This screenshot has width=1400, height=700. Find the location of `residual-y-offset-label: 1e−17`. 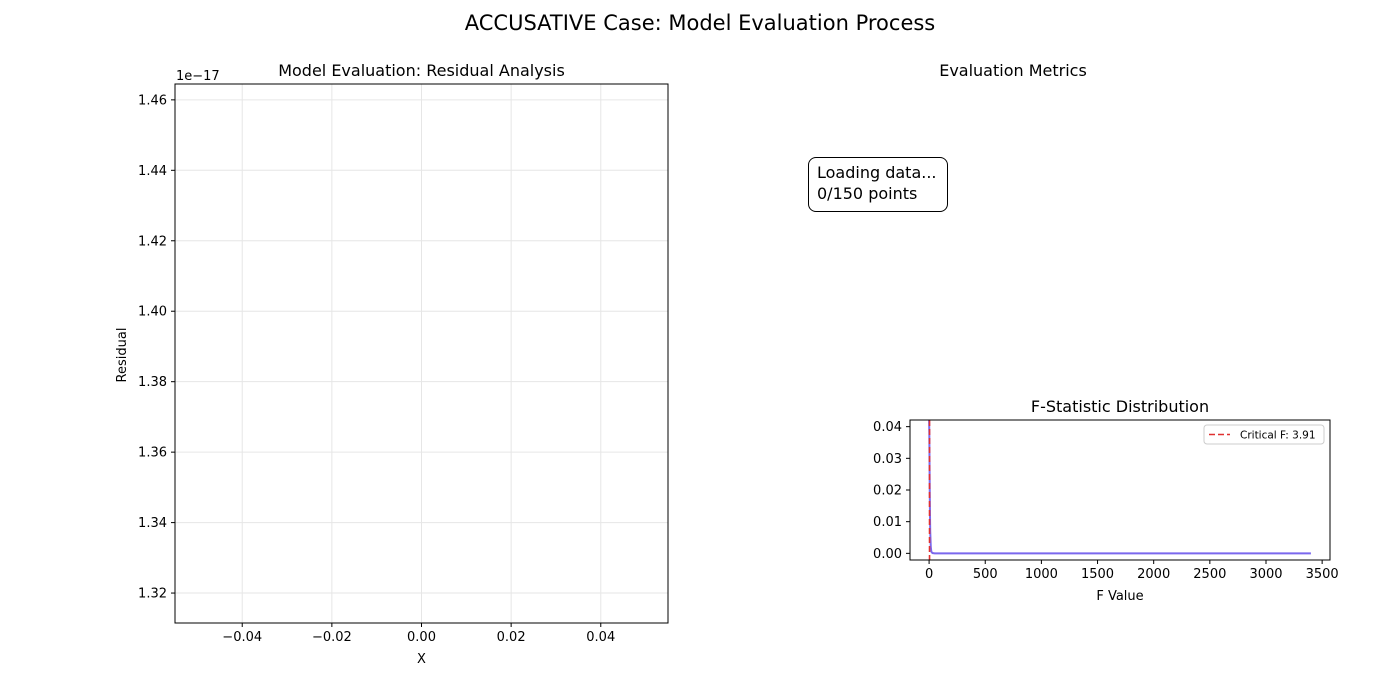

residual-y-offset-label: 1e−17 is located at coordinates (198, 76).